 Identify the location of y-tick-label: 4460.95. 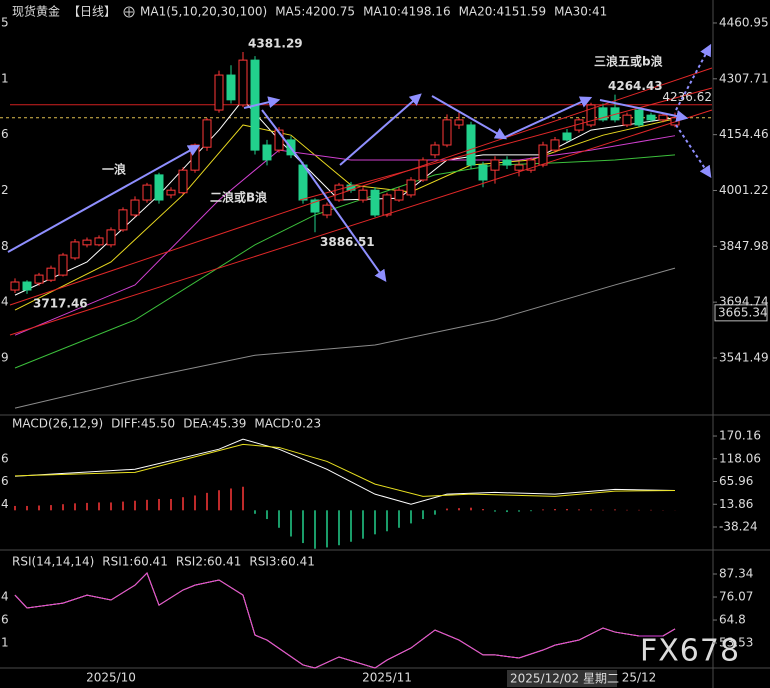
(744, 22).